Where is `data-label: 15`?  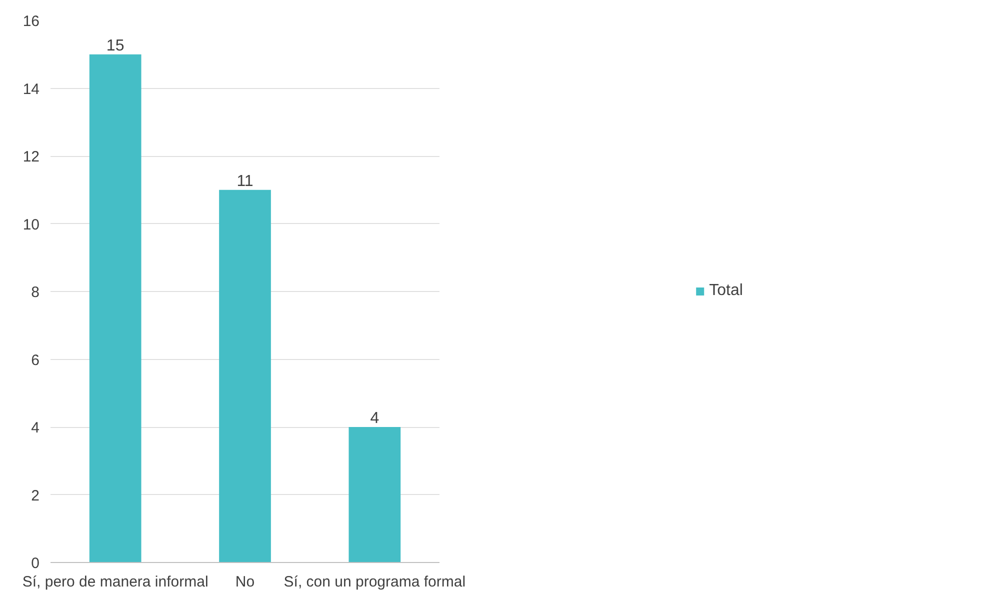
data-label: 15 is located at coordinates (115, 45).